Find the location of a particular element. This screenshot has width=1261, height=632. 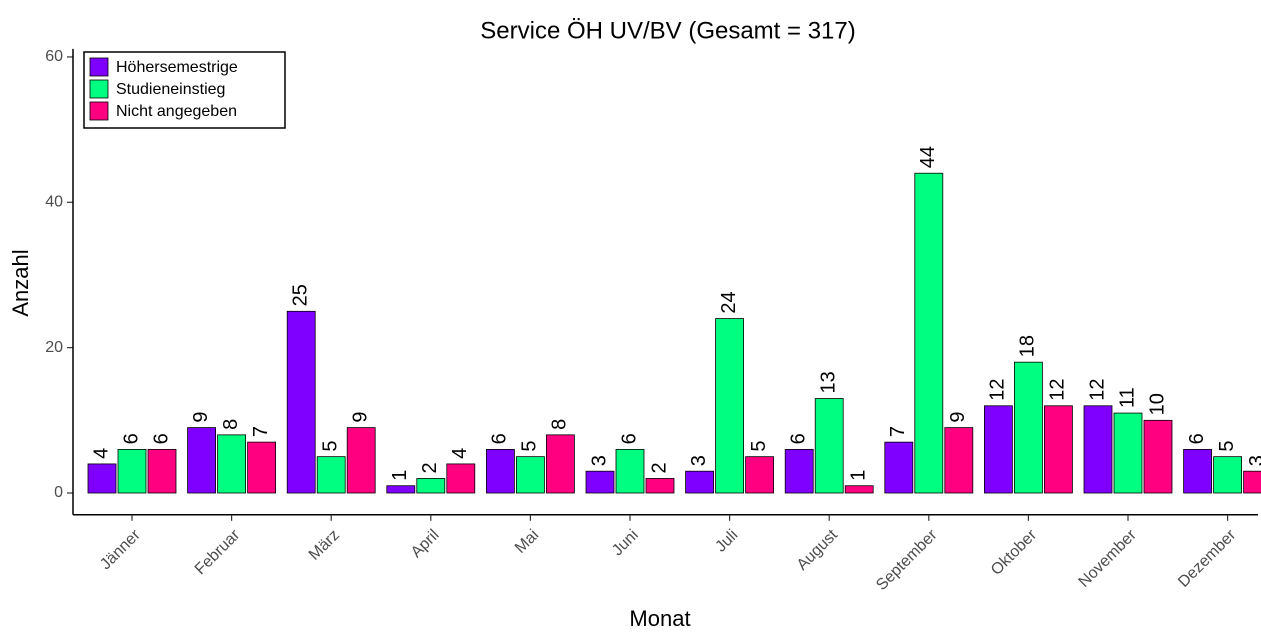

x-tick-label: November is located at coordinates (1108, 558).